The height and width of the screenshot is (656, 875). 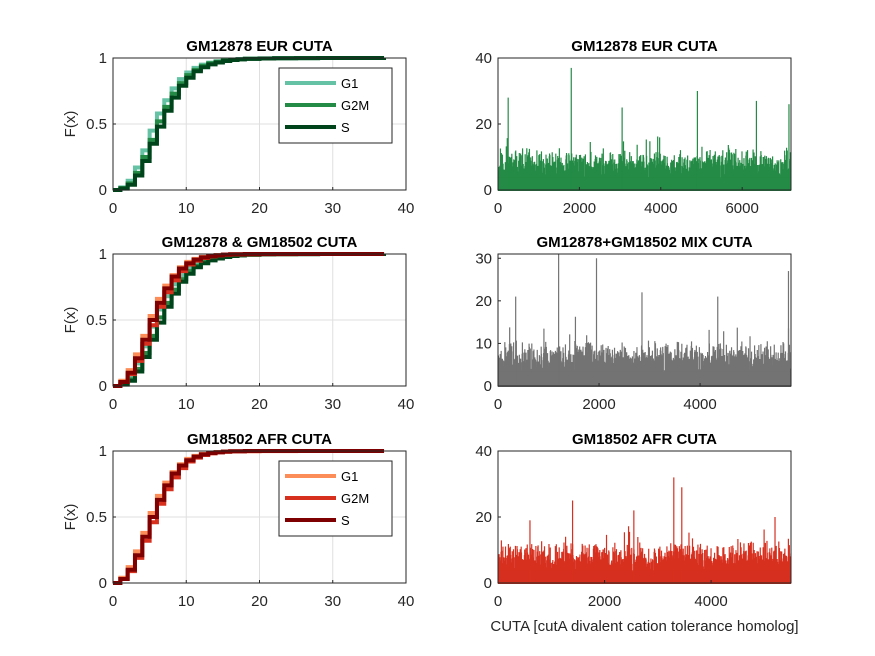 I want to click on axes-3: 0 10 20 30 40 0 0.5 1 GM12878 & GM18502 CUTA F(x), so click(x=238, y=323).